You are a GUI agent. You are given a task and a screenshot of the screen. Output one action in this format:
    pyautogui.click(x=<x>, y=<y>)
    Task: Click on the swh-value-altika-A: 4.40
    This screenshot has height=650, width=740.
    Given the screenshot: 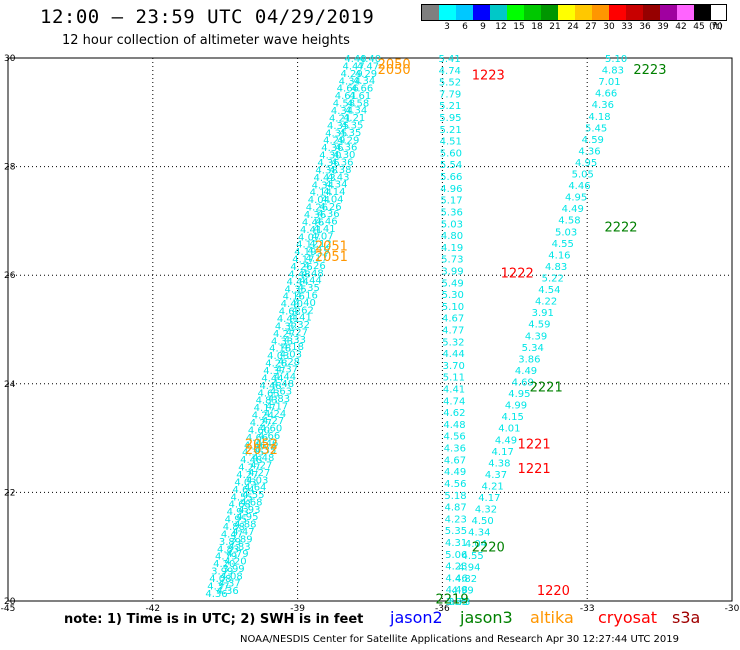 What is the action you would take?
    pyautogui.click(x=355, y=59)
    